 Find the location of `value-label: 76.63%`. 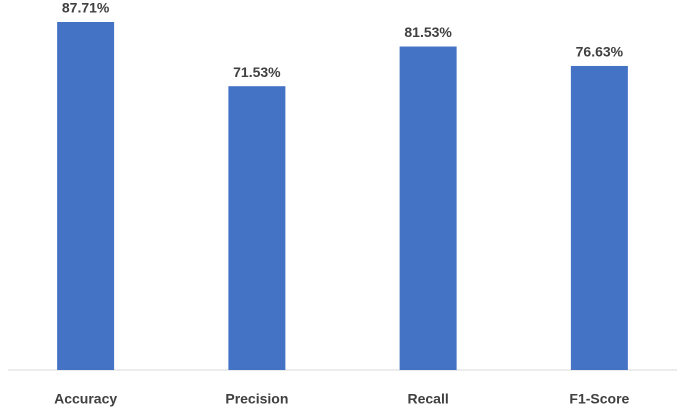

value-label: 76.63% is located at coordinates (600, 52).